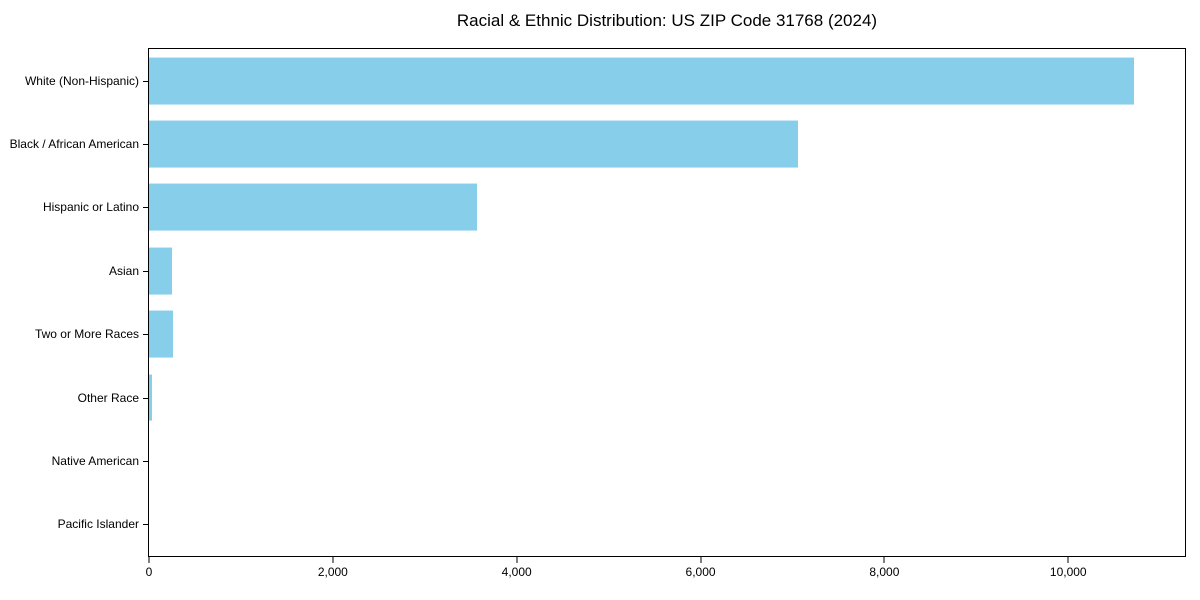  Describe the element at coordinates (161, 271) in the screenshot. I see `bar-asian` at that location.